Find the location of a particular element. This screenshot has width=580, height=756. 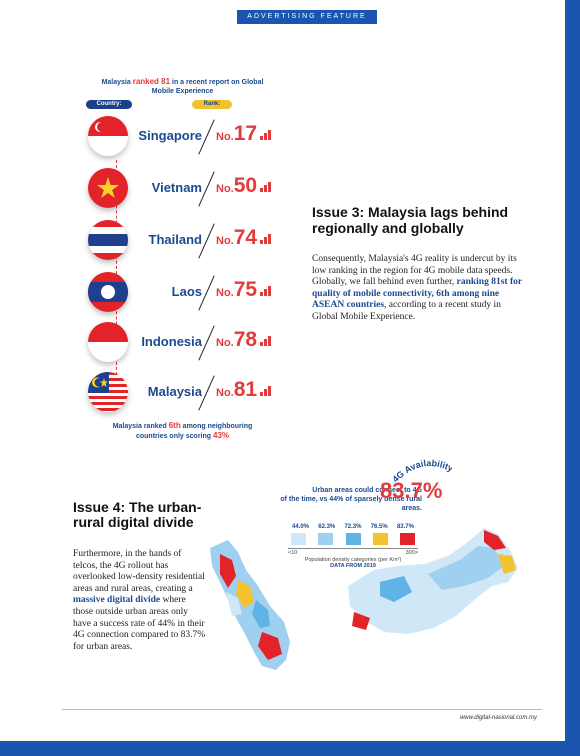

rank-number: 17 is located at coordinates (245, 133).